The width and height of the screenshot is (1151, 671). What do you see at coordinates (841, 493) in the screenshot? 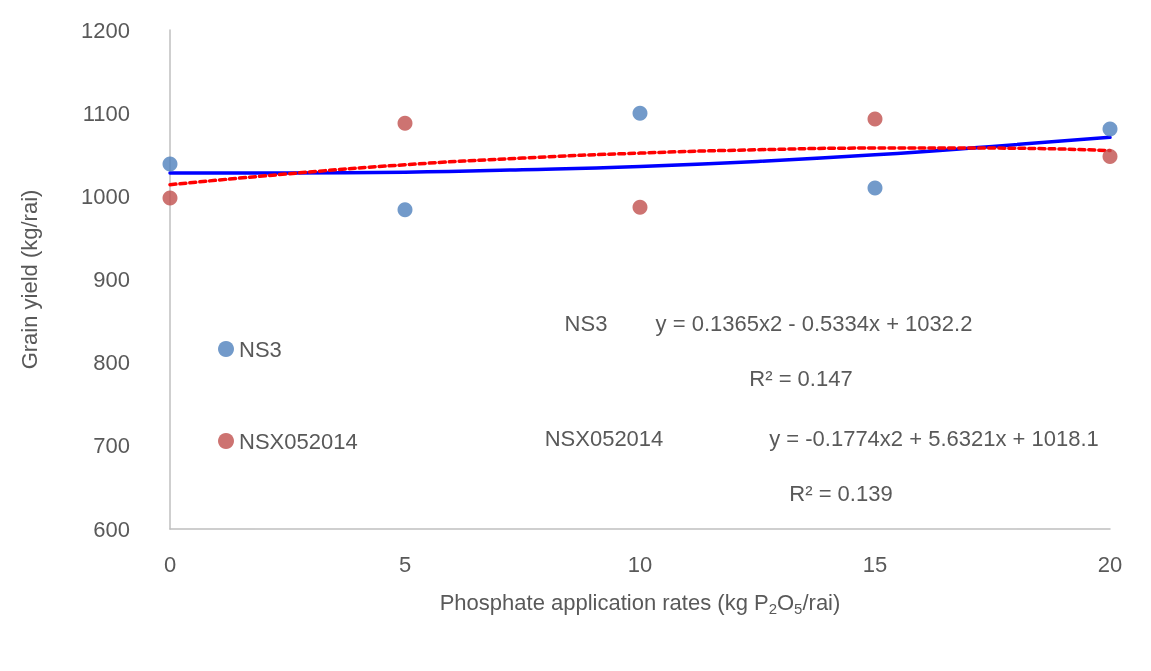
I see `annotation: R² = 0.139` at bounding box center [841, 493].